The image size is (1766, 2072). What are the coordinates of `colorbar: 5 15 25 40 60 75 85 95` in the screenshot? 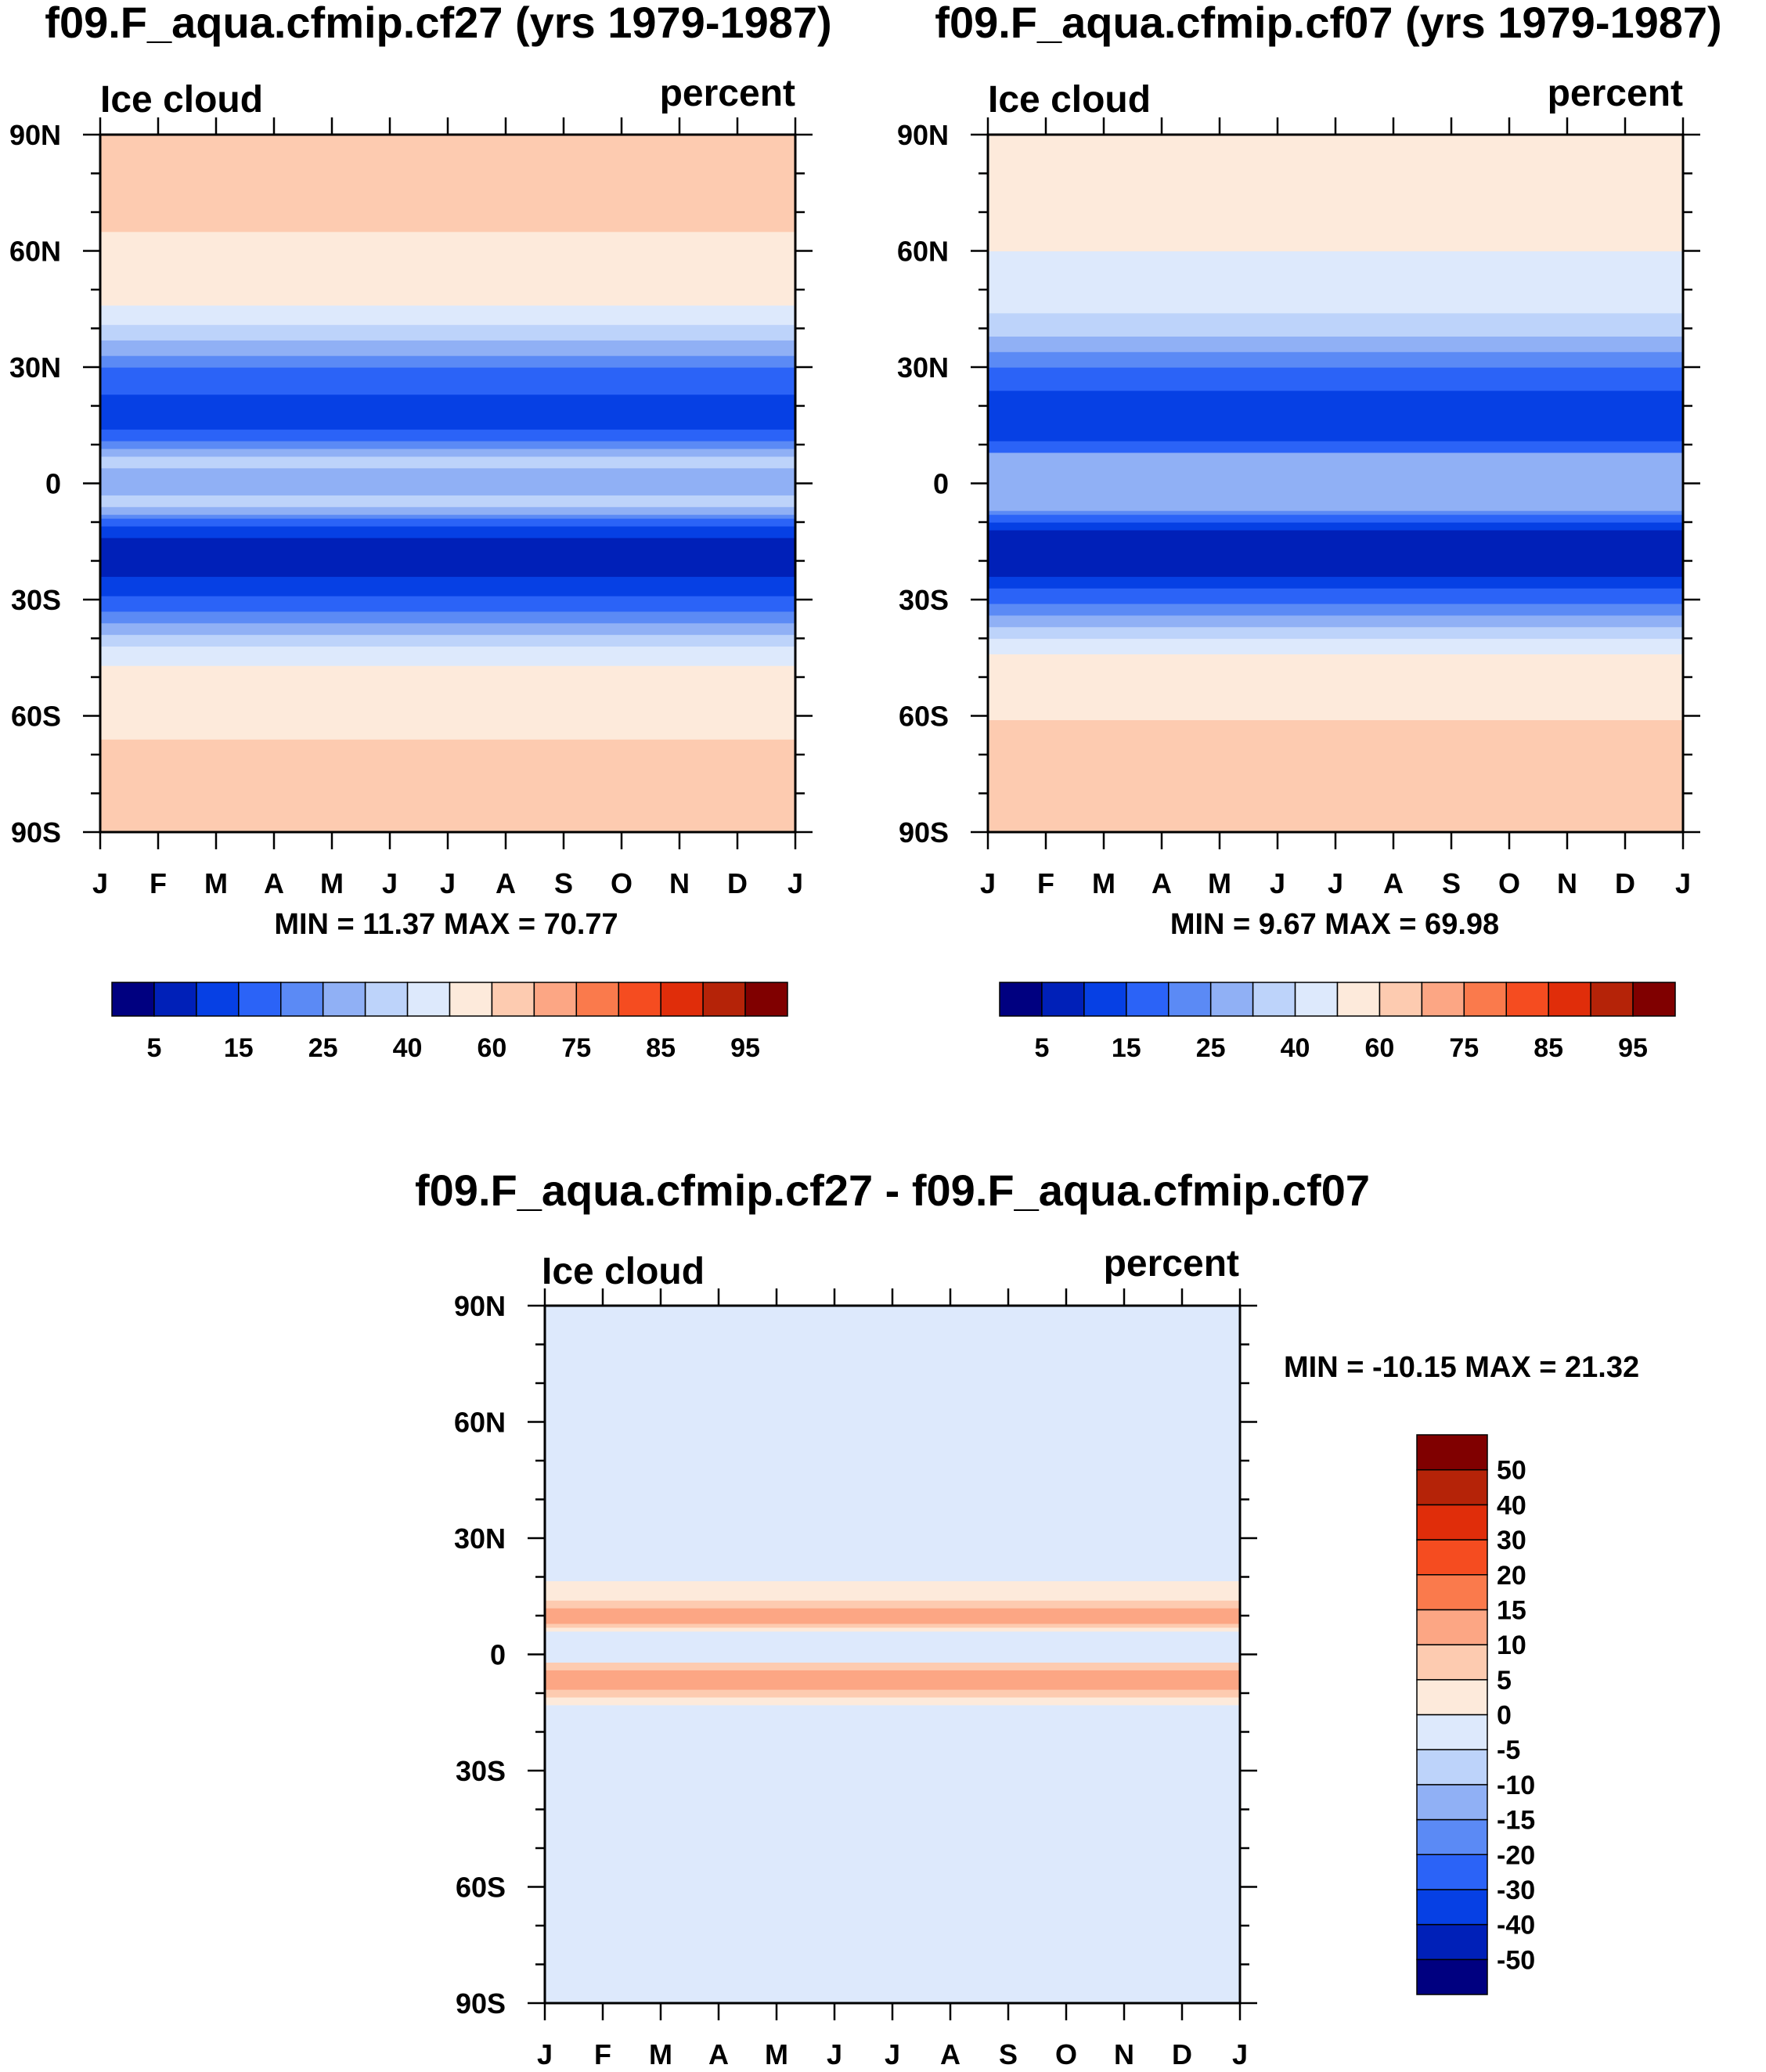 It's located at (1337, 1022).